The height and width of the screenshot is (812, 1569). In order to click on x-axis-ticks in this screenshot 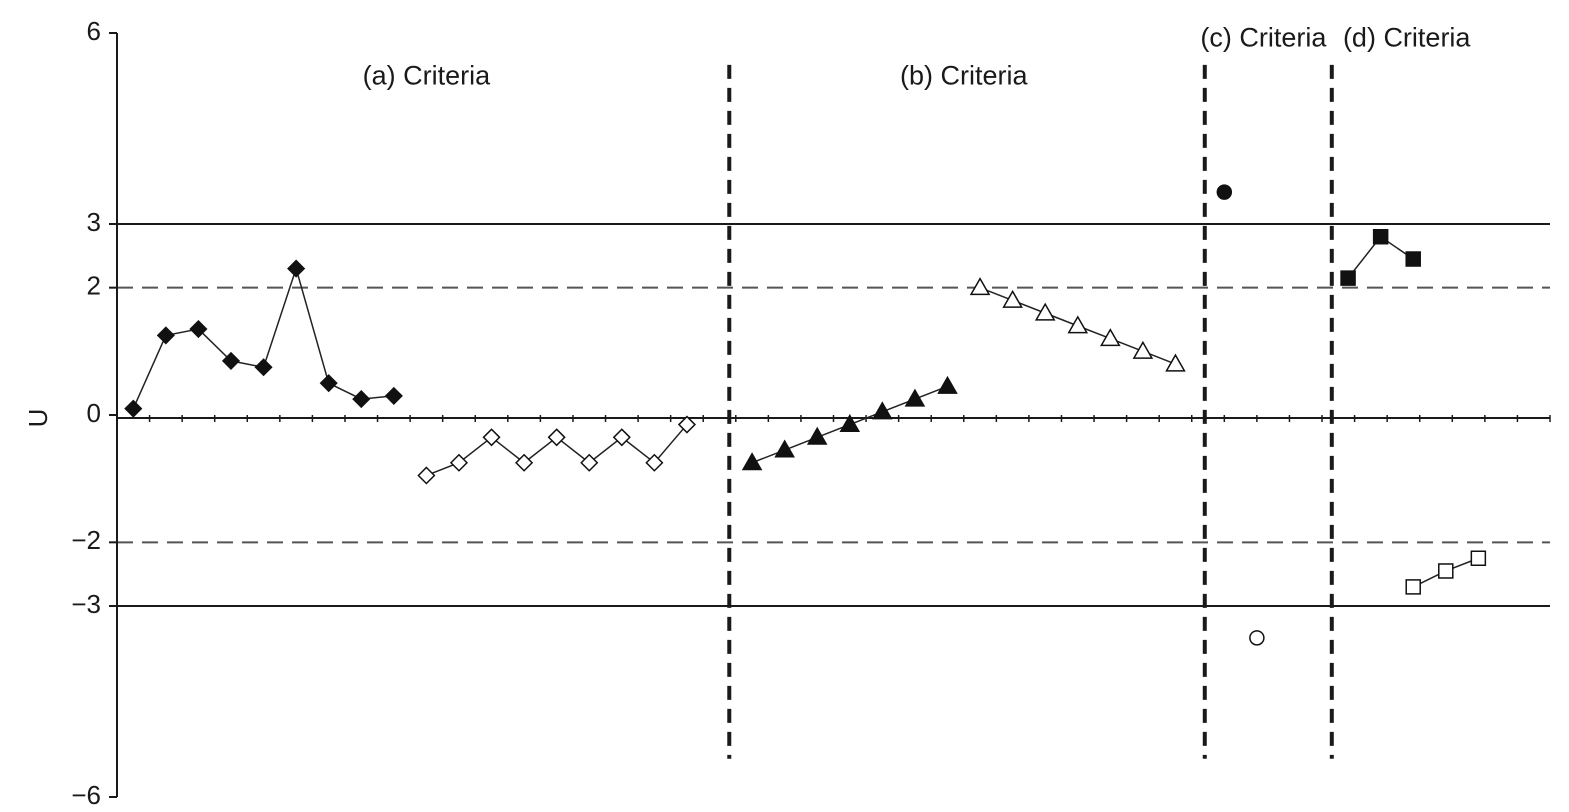, I will do `click(833, 418)`.